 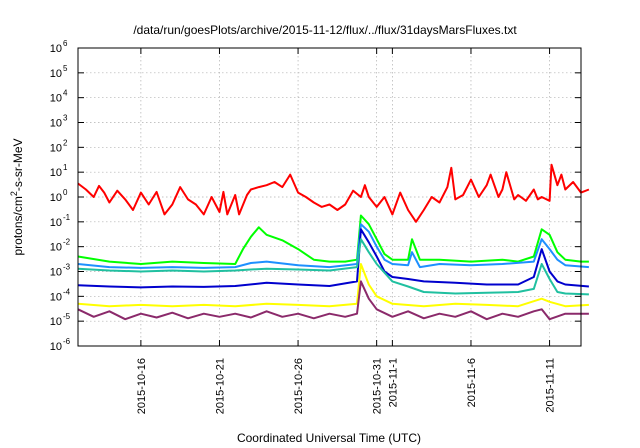 I want to click on x-tick-label: 2015-10-31, so click(x=378, y=386).